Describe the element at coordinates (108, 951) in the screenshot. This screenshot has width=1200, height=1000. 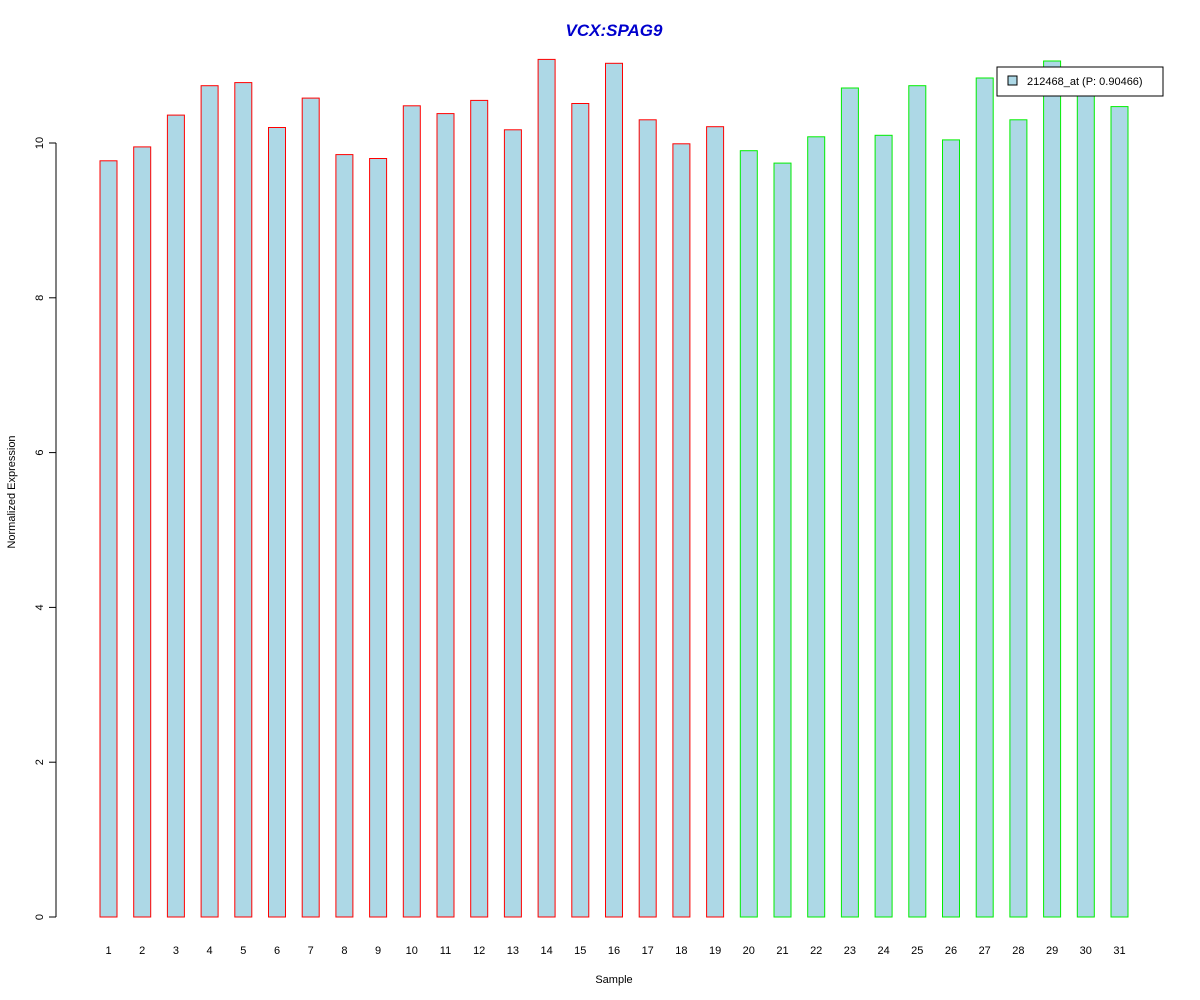
I see `x-tick-label: 1` at that location.